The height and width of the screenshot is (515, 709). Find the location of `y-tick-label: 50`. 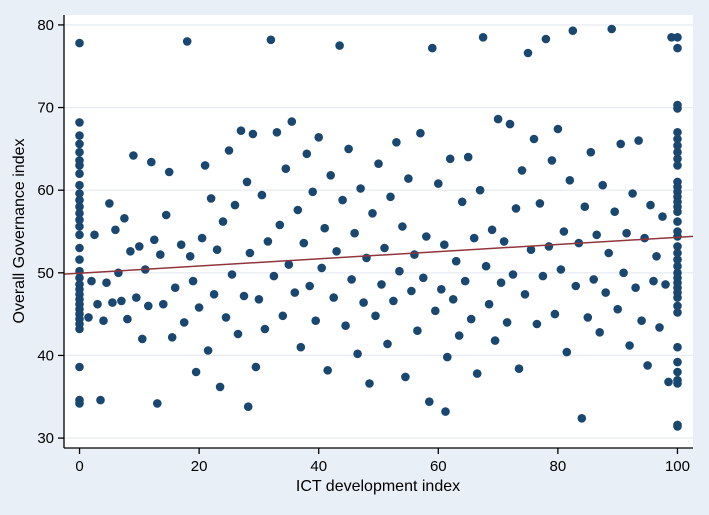

y-tick-label: 50 is located at coordinates (45, 273).